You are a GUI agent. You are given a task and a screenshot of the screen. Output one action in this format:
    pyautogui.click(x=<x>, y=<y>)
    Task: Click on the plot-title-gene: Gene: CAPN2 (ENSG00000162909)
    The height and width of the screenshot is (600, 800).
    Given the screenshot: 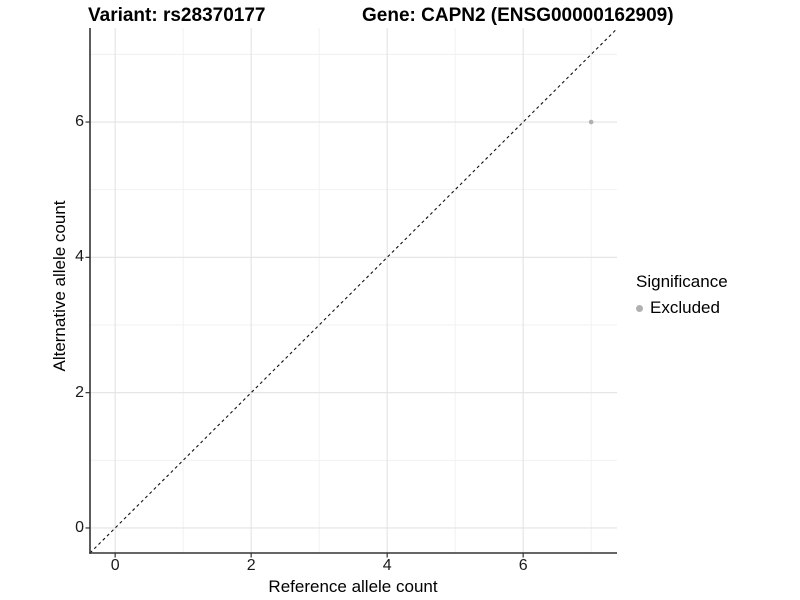 What is the action you would take?
    pyautogui.click(x=518, y=15)
    